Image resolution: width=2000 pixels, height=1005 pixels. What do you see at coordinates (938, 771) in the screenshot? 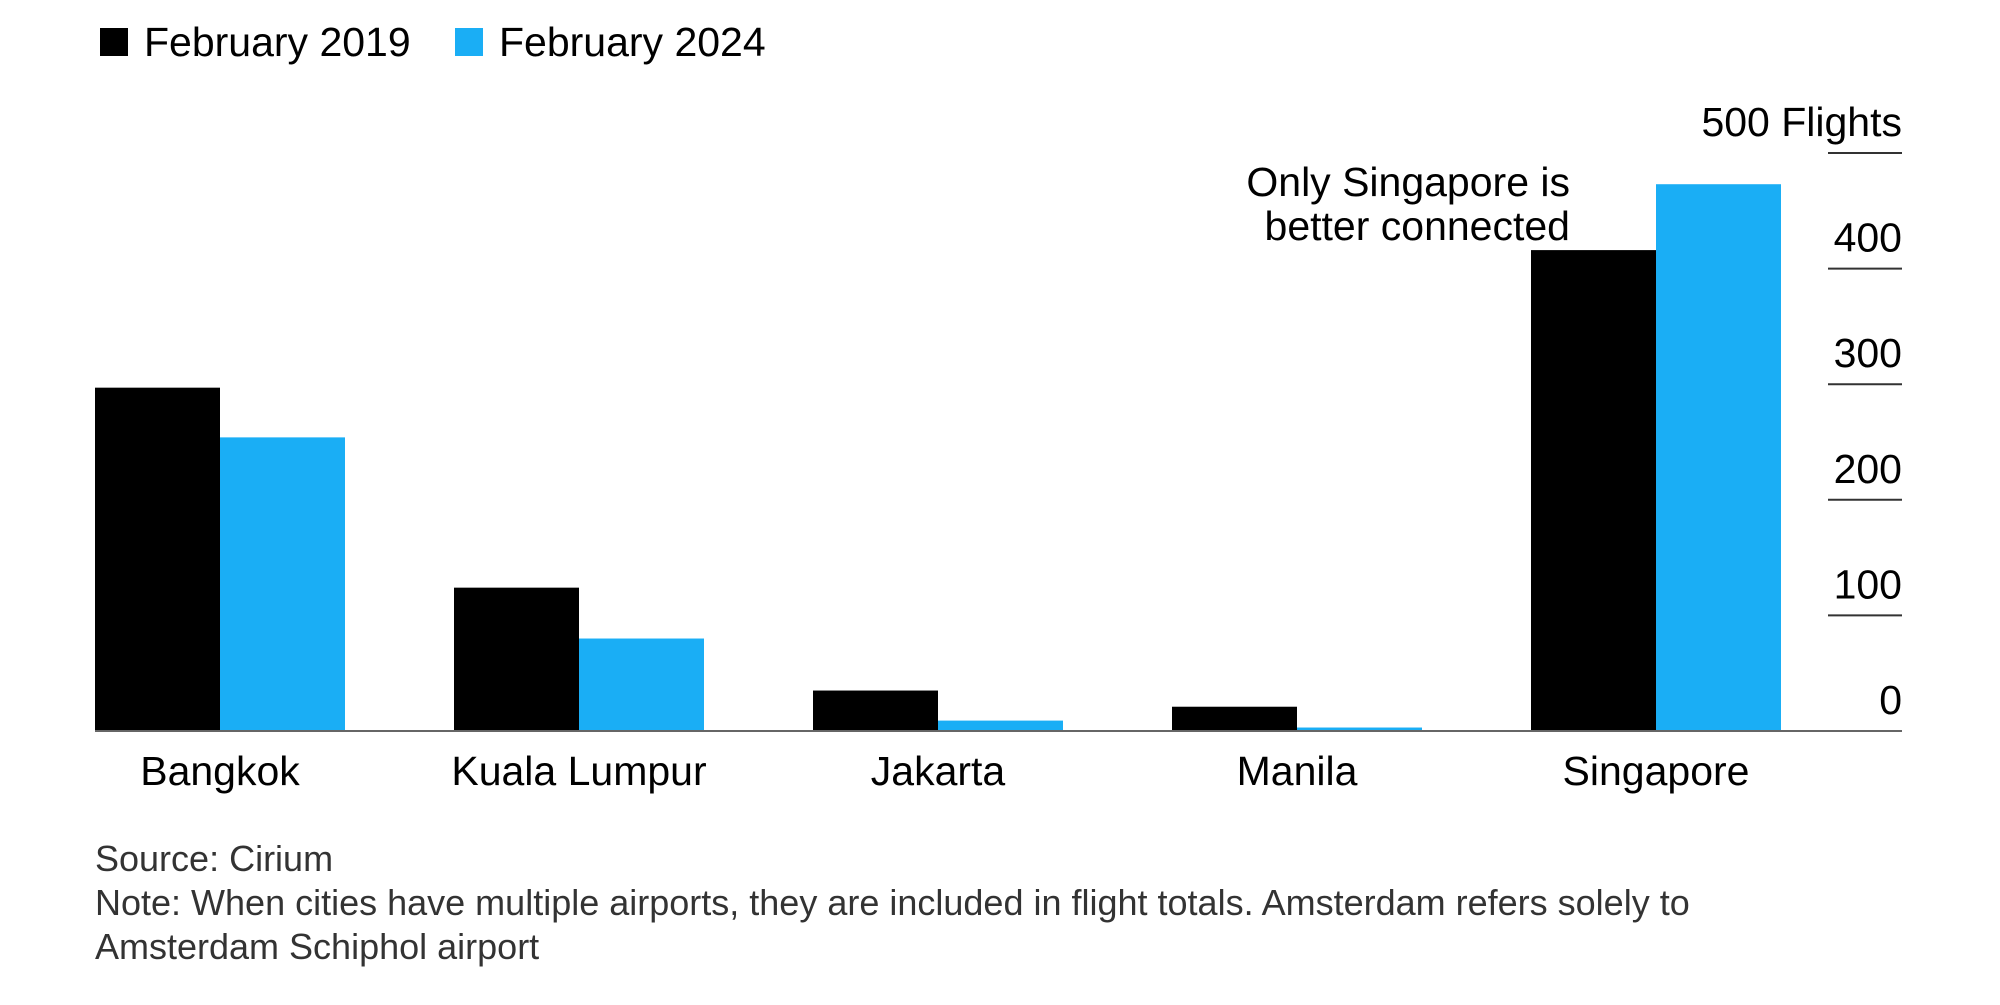
I see `category-label: Jakarta` at bounding box center [938, 771].